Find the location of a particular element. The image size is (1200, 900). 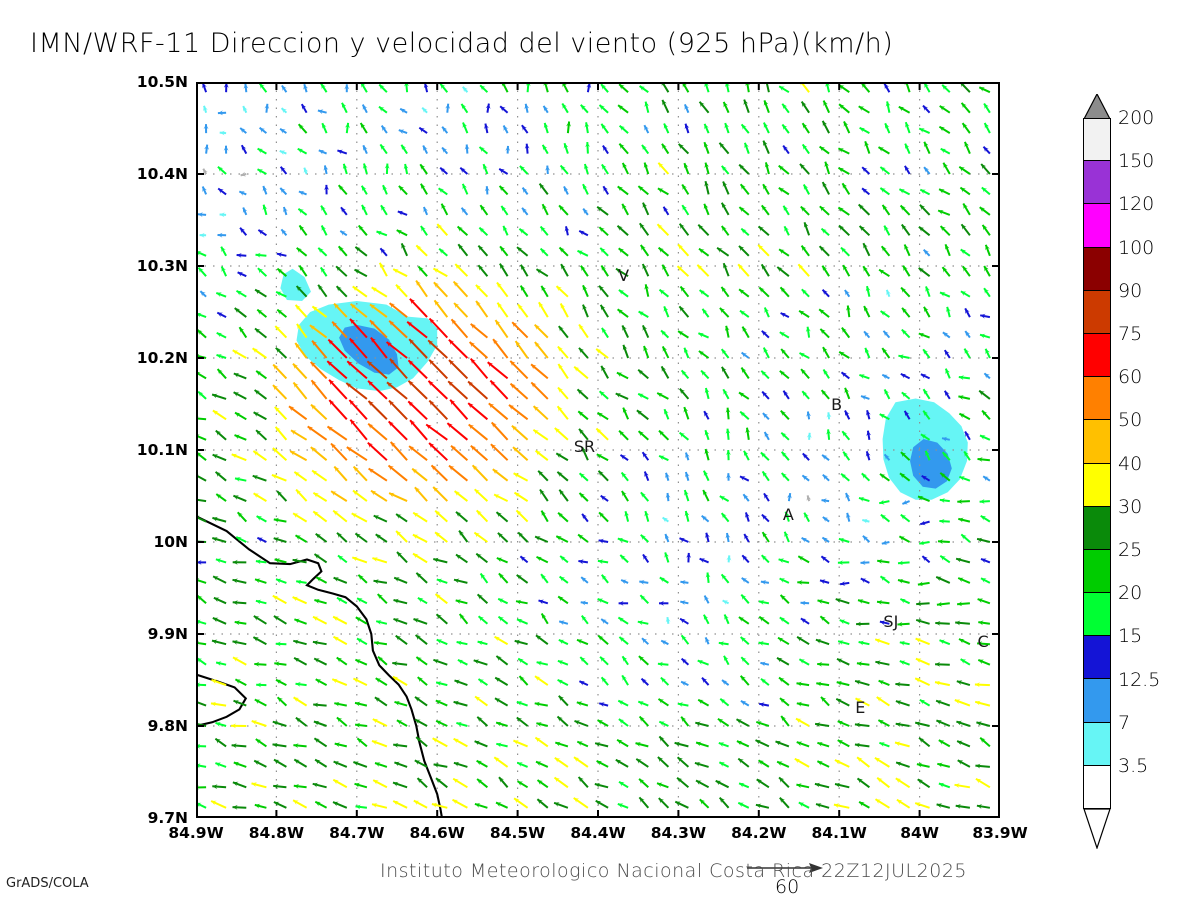

colorbar-label-150: 150 is located at coordinates (1136, 161).